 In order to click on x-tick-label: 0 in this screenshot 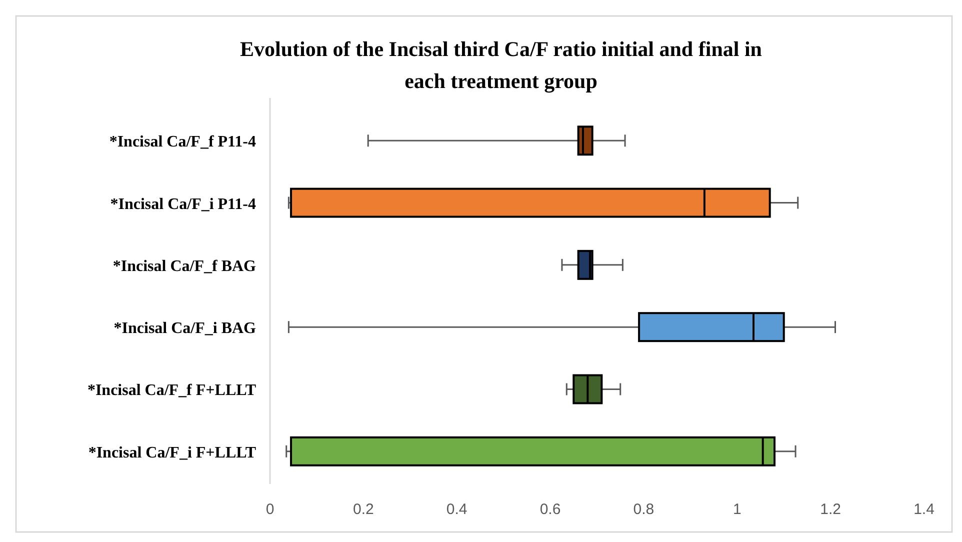, I will do `click(270, 509)`.